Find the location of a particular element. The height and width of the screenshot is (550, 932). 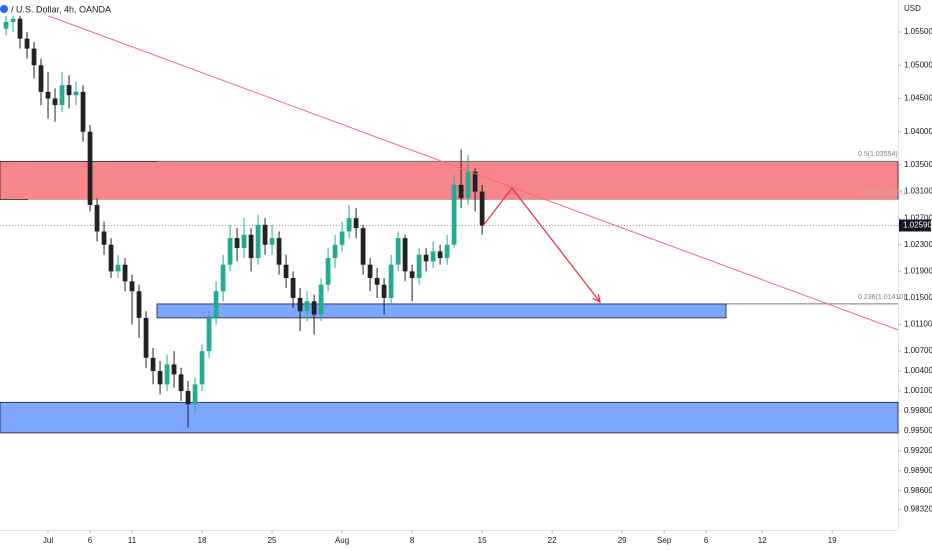

x-tick-label: 12 is located at coordinates (762, 540).